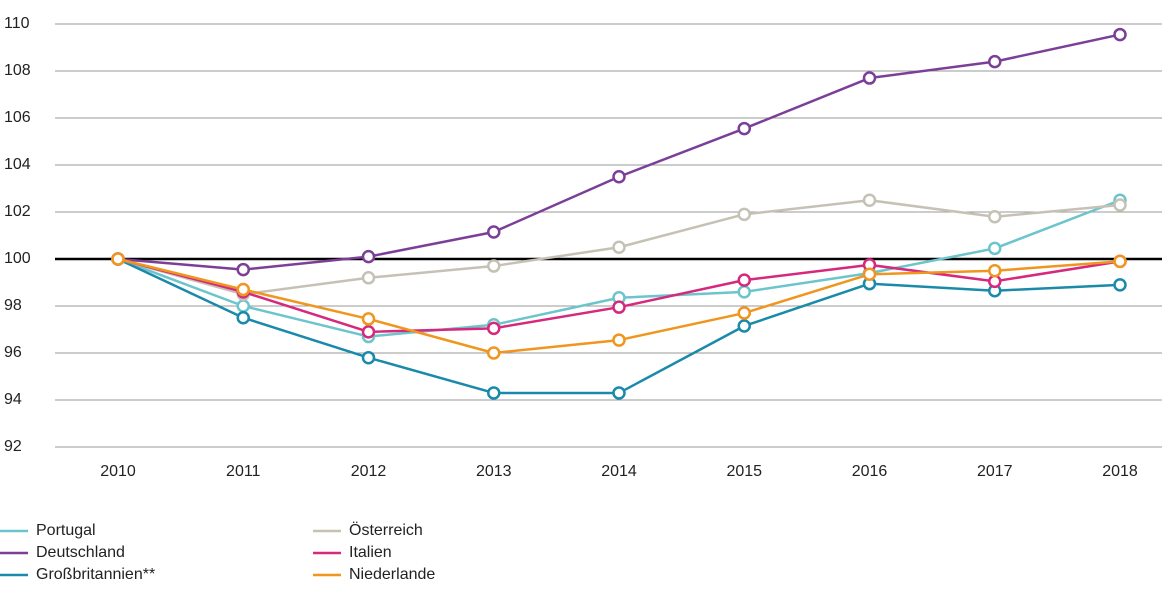  I want to click on x-tick-label: 2014, so click(619, 471).